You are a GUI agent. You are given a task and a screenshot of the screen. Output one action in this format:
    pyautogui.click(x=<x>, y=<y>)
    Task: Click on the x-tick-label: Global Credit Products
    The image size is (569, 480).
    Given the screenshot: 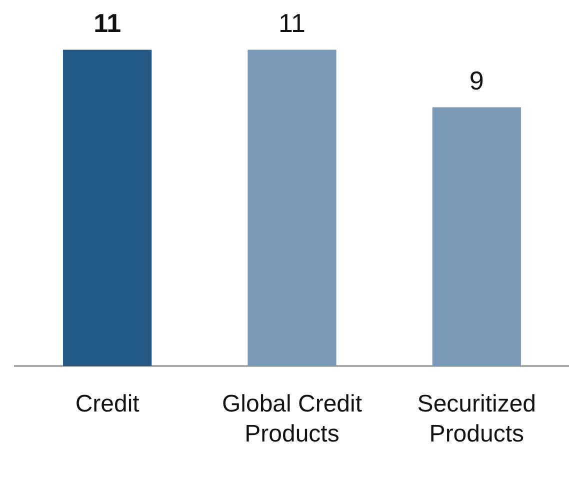 What is the action you would take?
    pyautogui.click(x=292, y=419)
    